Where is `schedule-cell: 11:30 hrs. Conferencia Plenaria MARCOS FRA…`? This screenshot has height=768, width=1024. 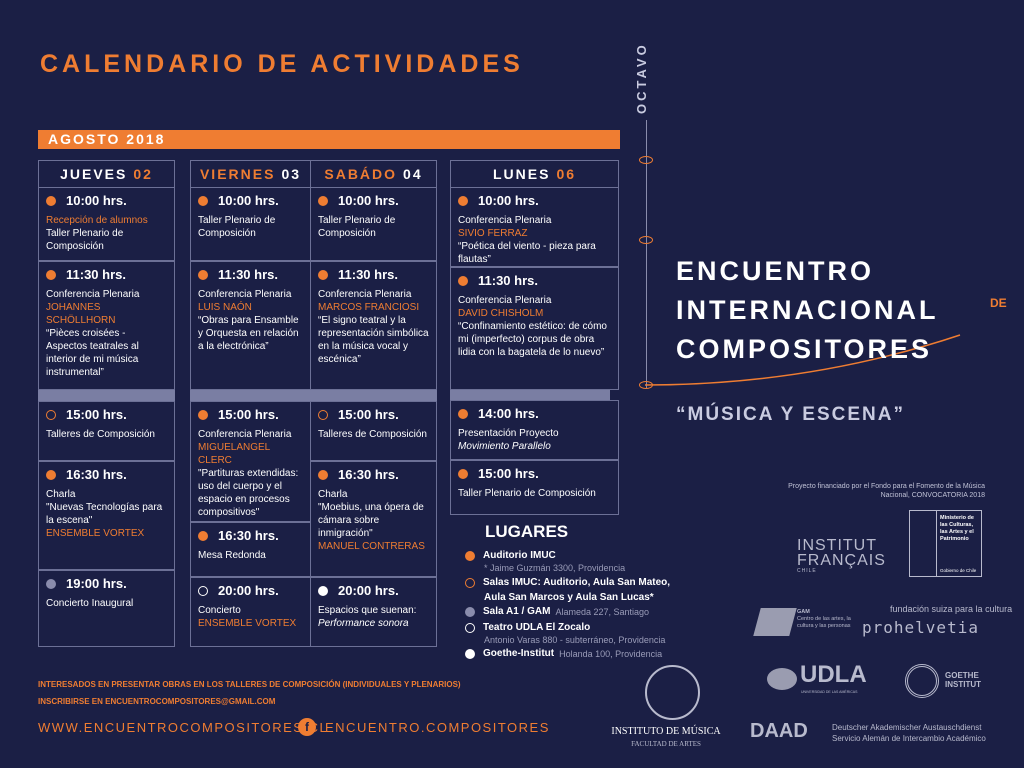
schedule-cell: 11:30 hrs. Conferencia Plenaria MARCOS FRA… is located at coordinates (373, 325).